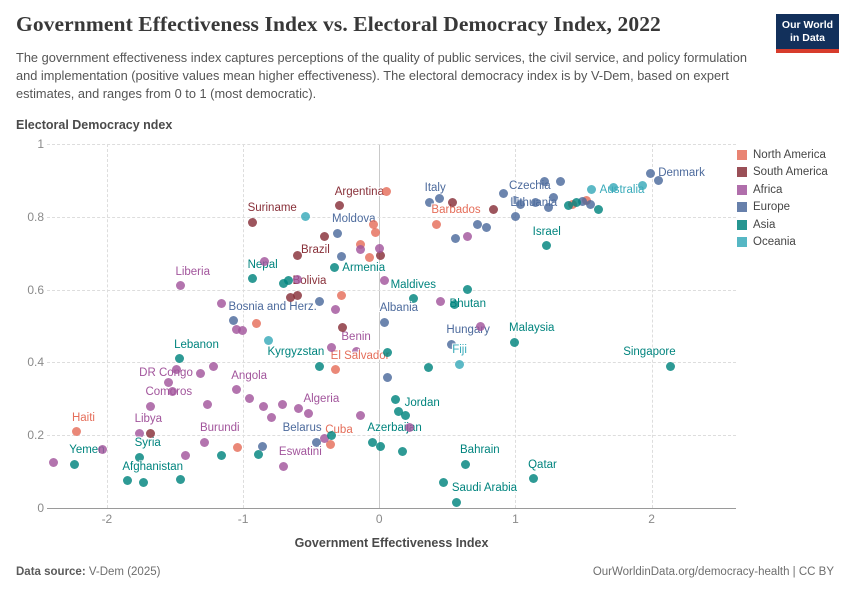 This screenshot has width=850, height=600. Describe the element at coordinates (782, 173) in the screenshot. I see `legend-item-south-america: South America` at that location.